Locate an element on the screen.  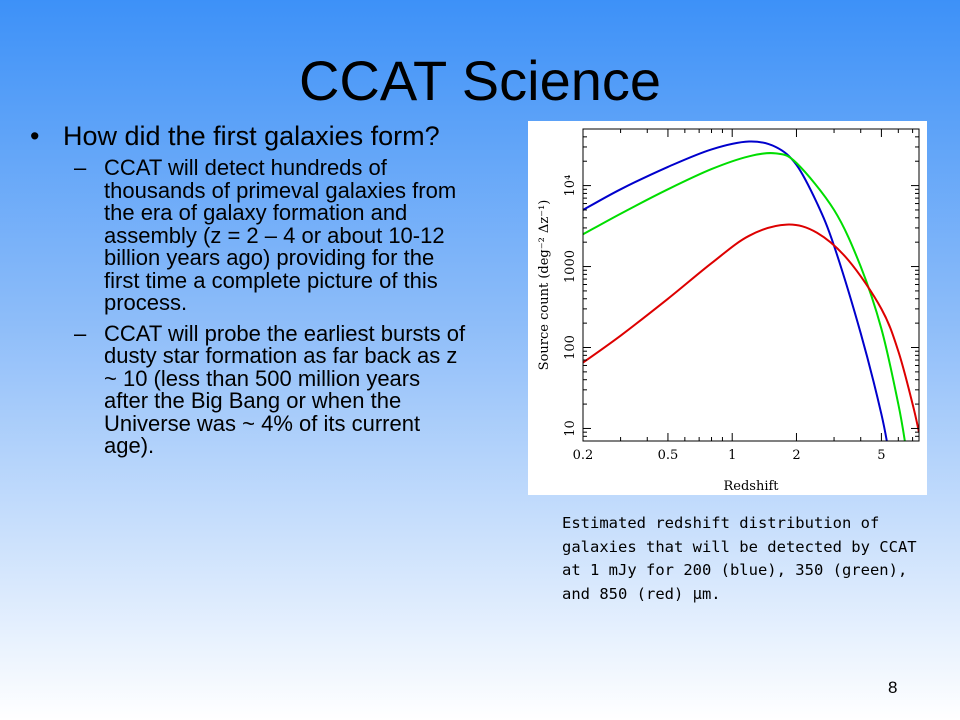
x-tick-label: 2 is located at coordinates (796, 455).